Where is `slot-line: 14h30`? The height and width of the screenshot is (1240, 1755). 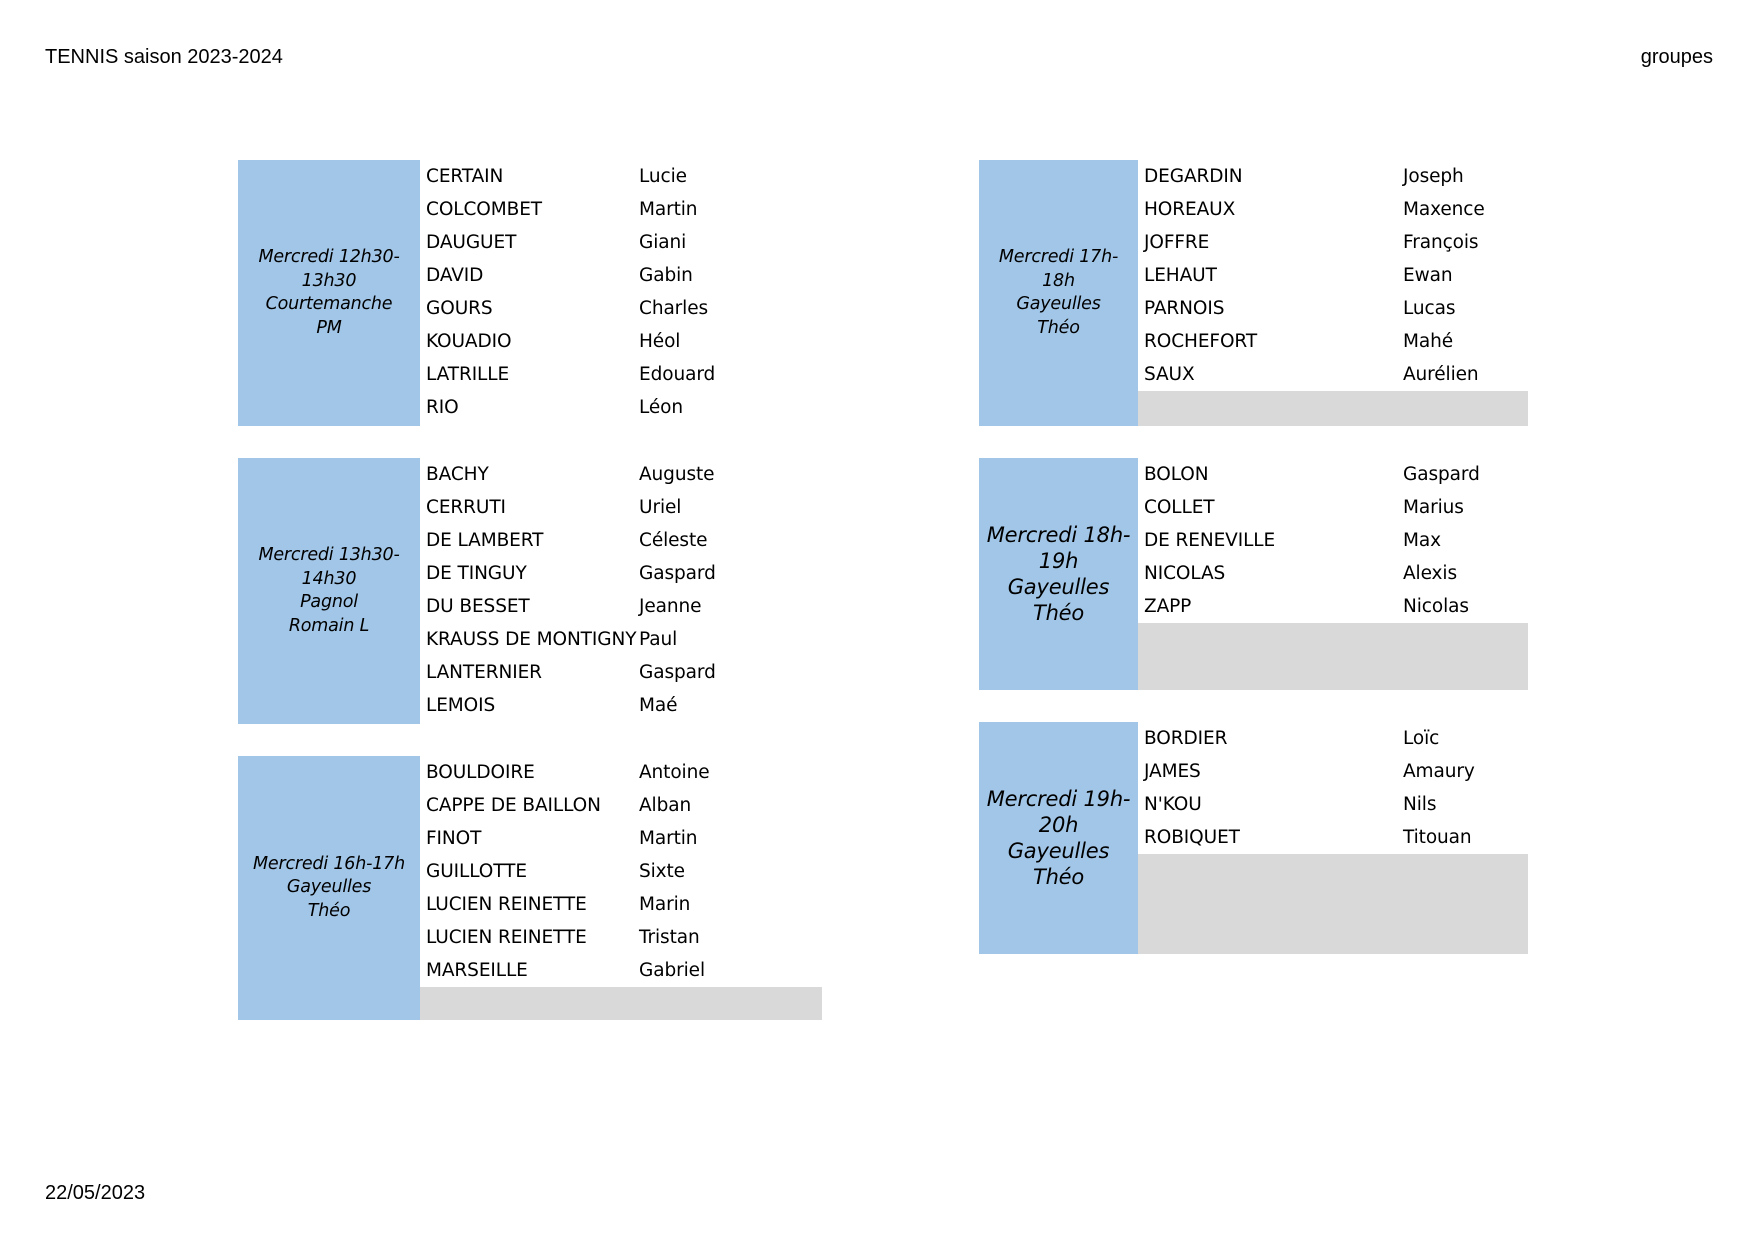
slot-line: 14h30 is located at coordinates (329, 578).